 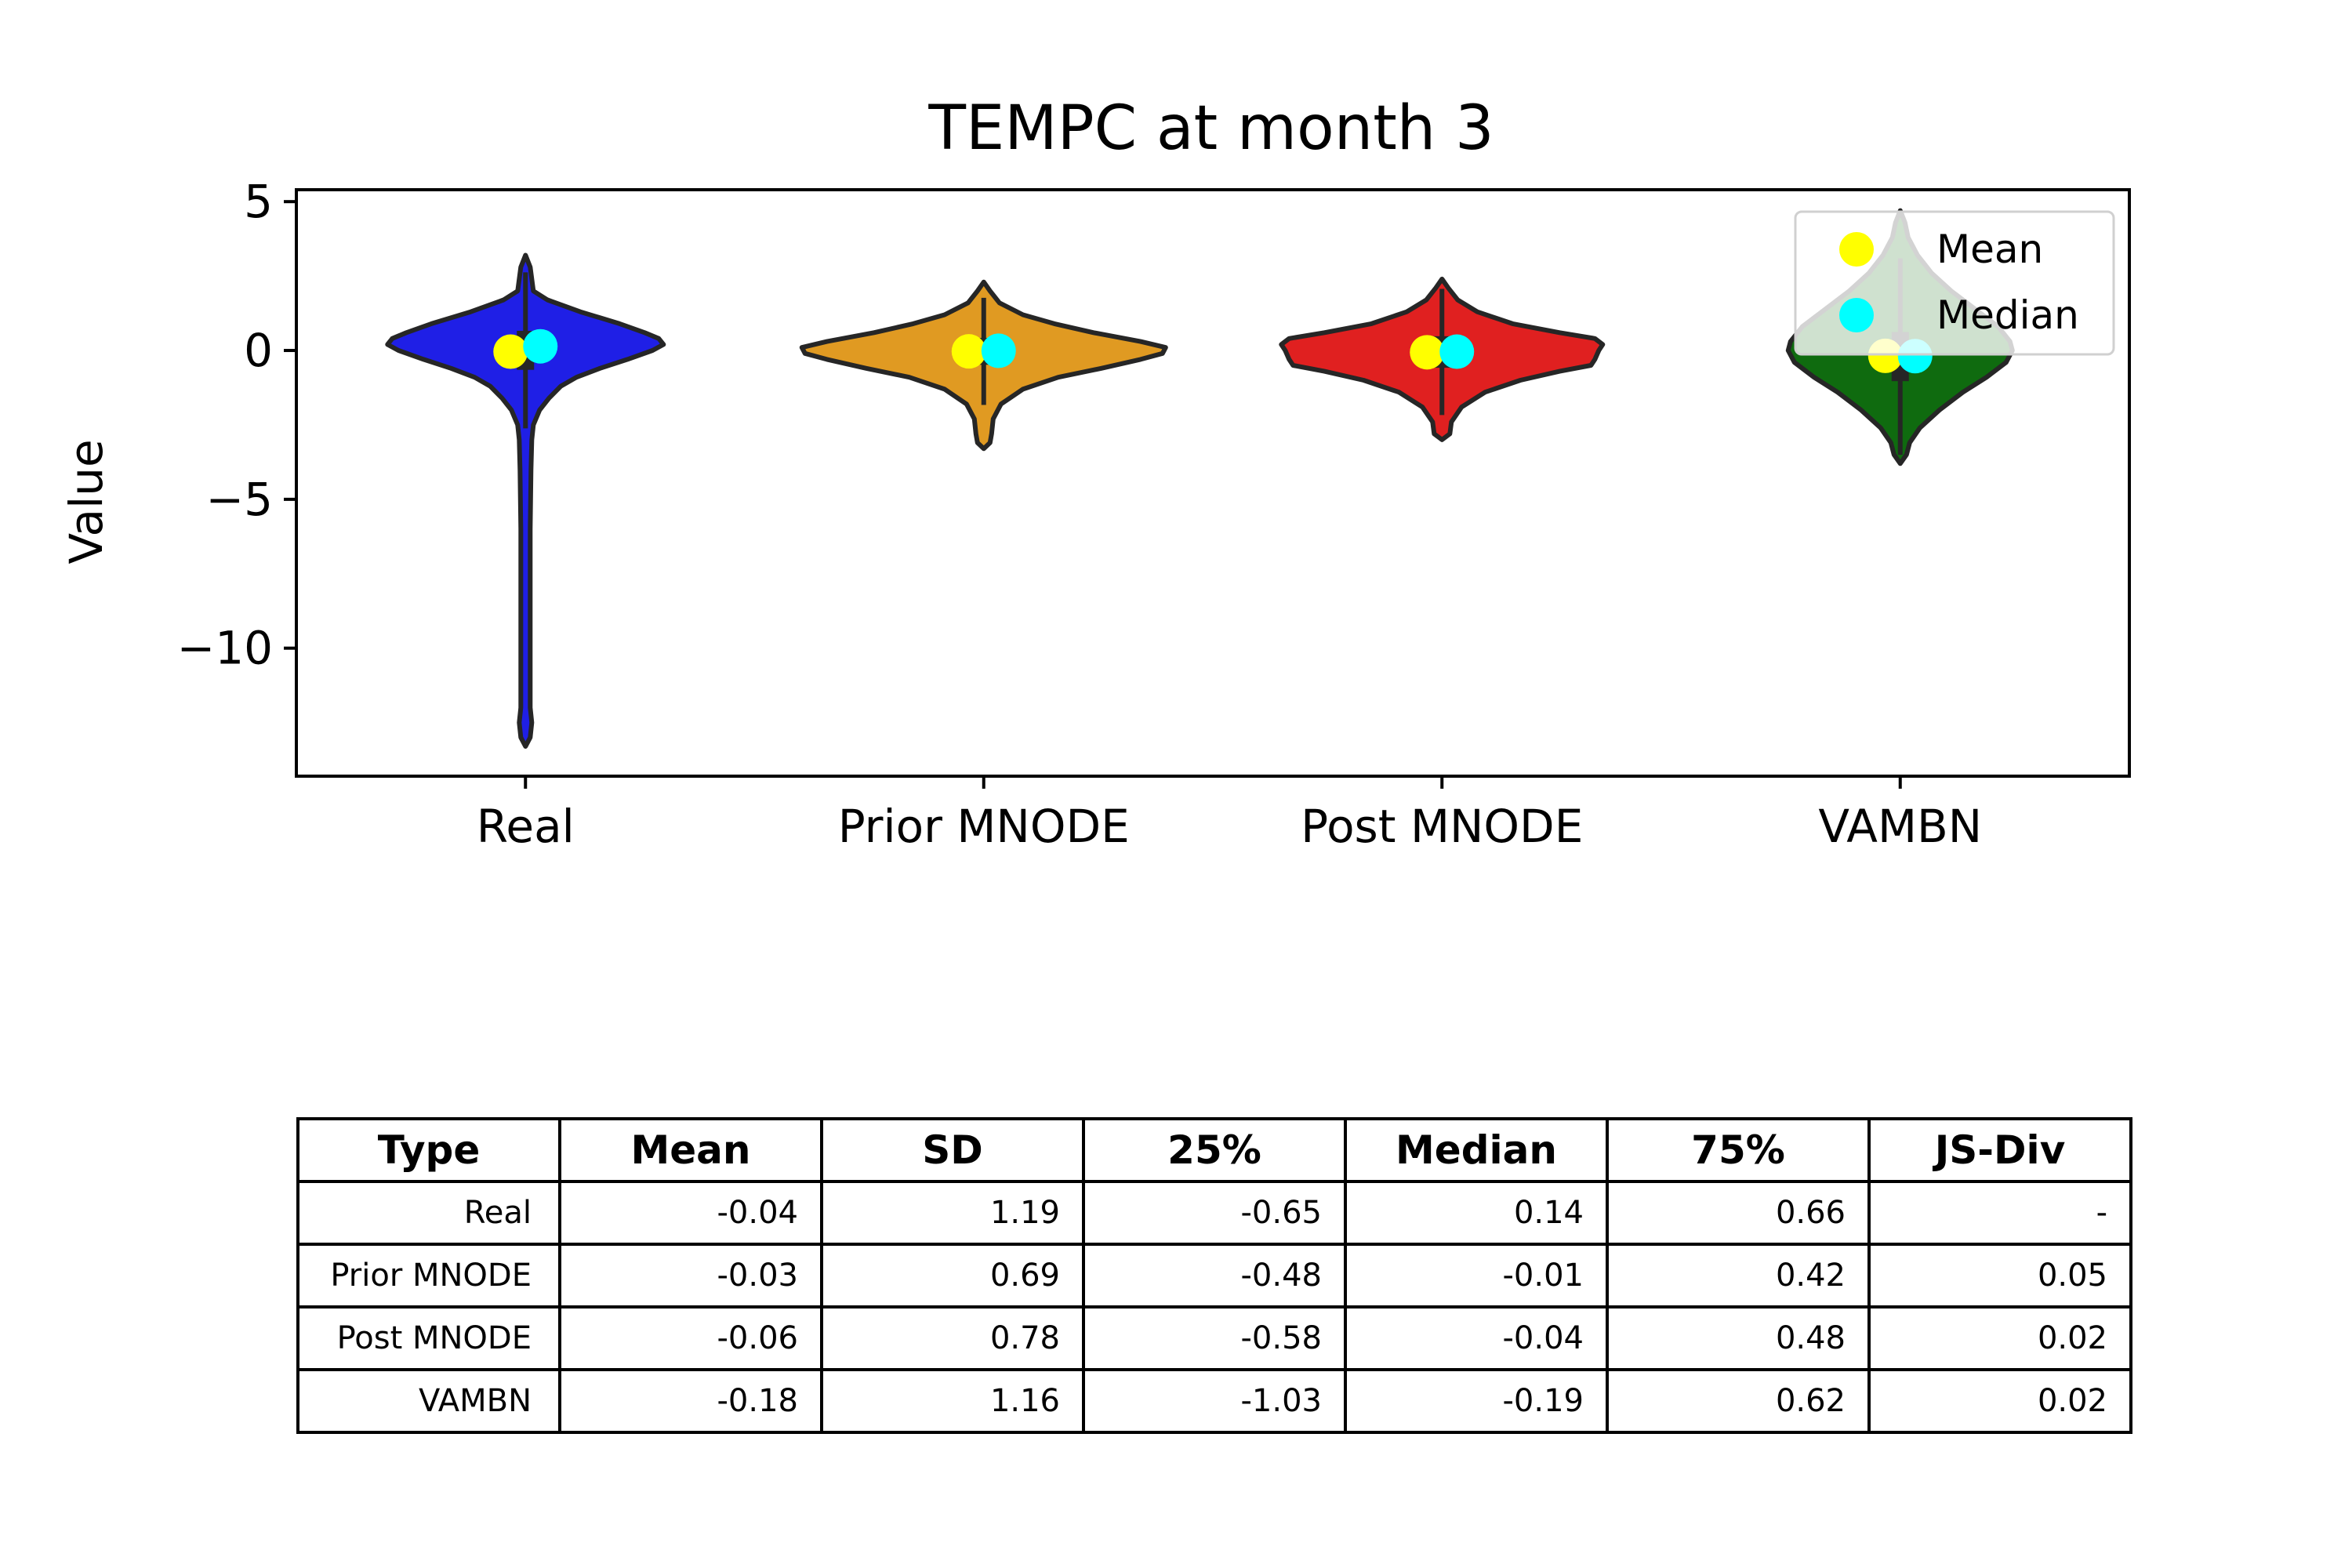 What do you see at coordinates (1210, 128) in the screenshot?
I see `chart-title: TEMPC at month 3` at bounding box center [1210, 128].